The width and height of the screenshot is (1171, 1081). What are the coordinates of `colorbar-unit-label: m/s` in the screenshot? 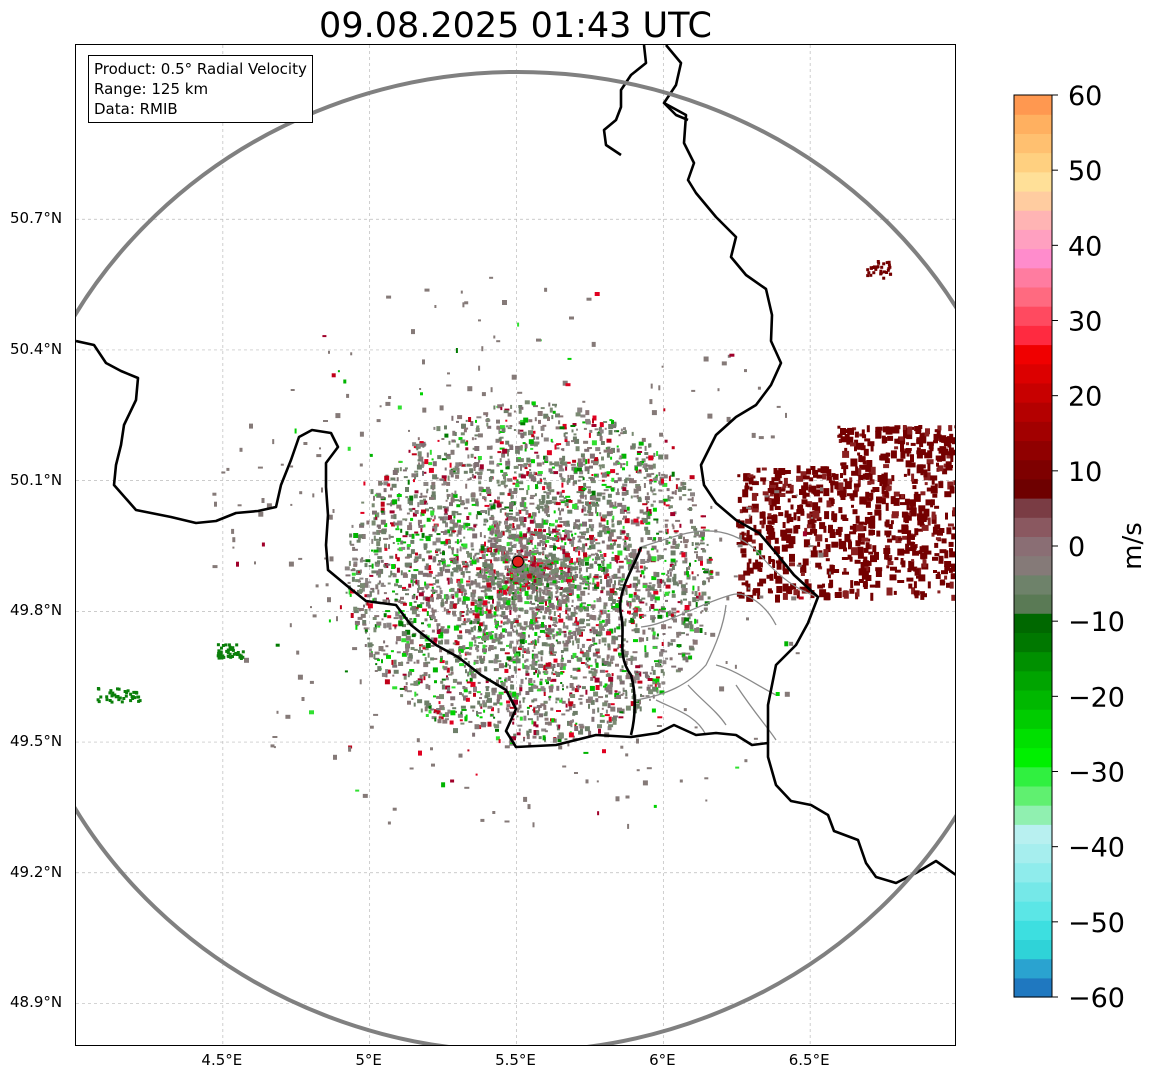 It's located at (1133, 546).